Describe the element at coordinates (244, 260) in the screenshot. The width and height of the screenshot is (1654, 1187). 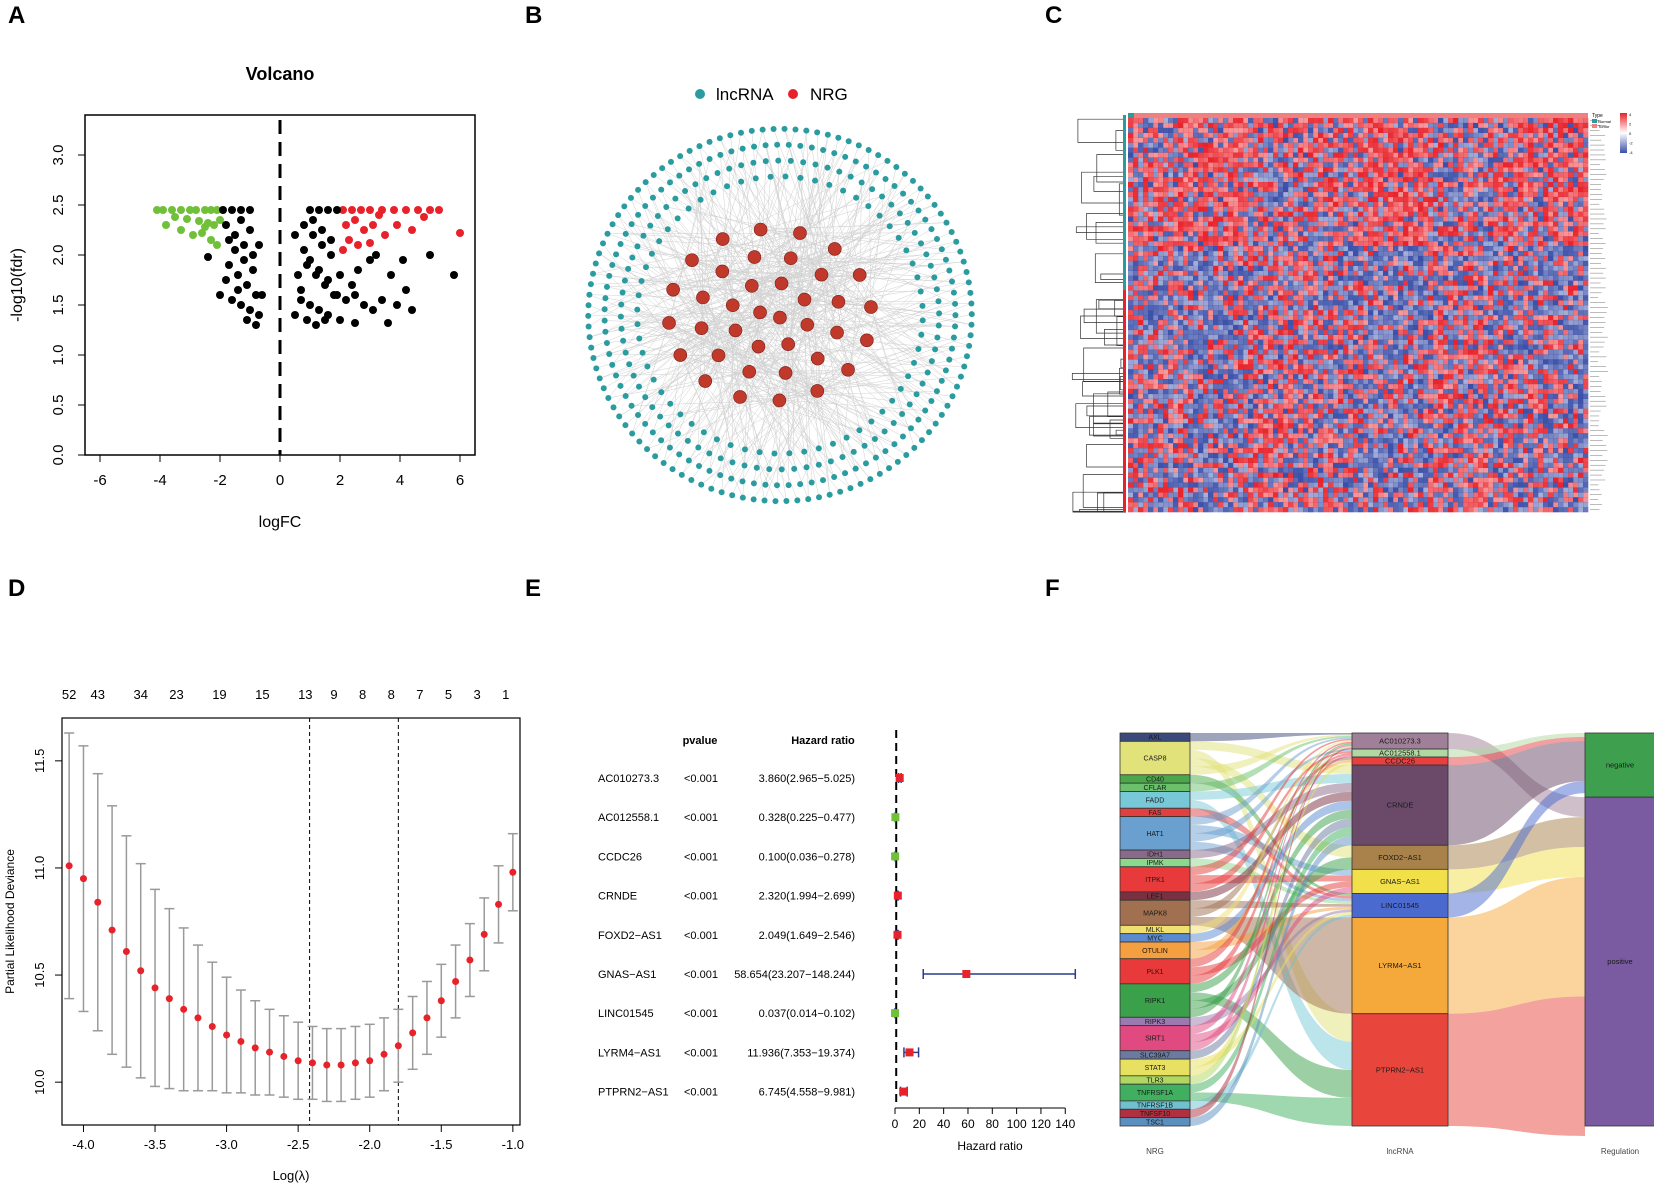
I see `volcano-point-ns` at that location.